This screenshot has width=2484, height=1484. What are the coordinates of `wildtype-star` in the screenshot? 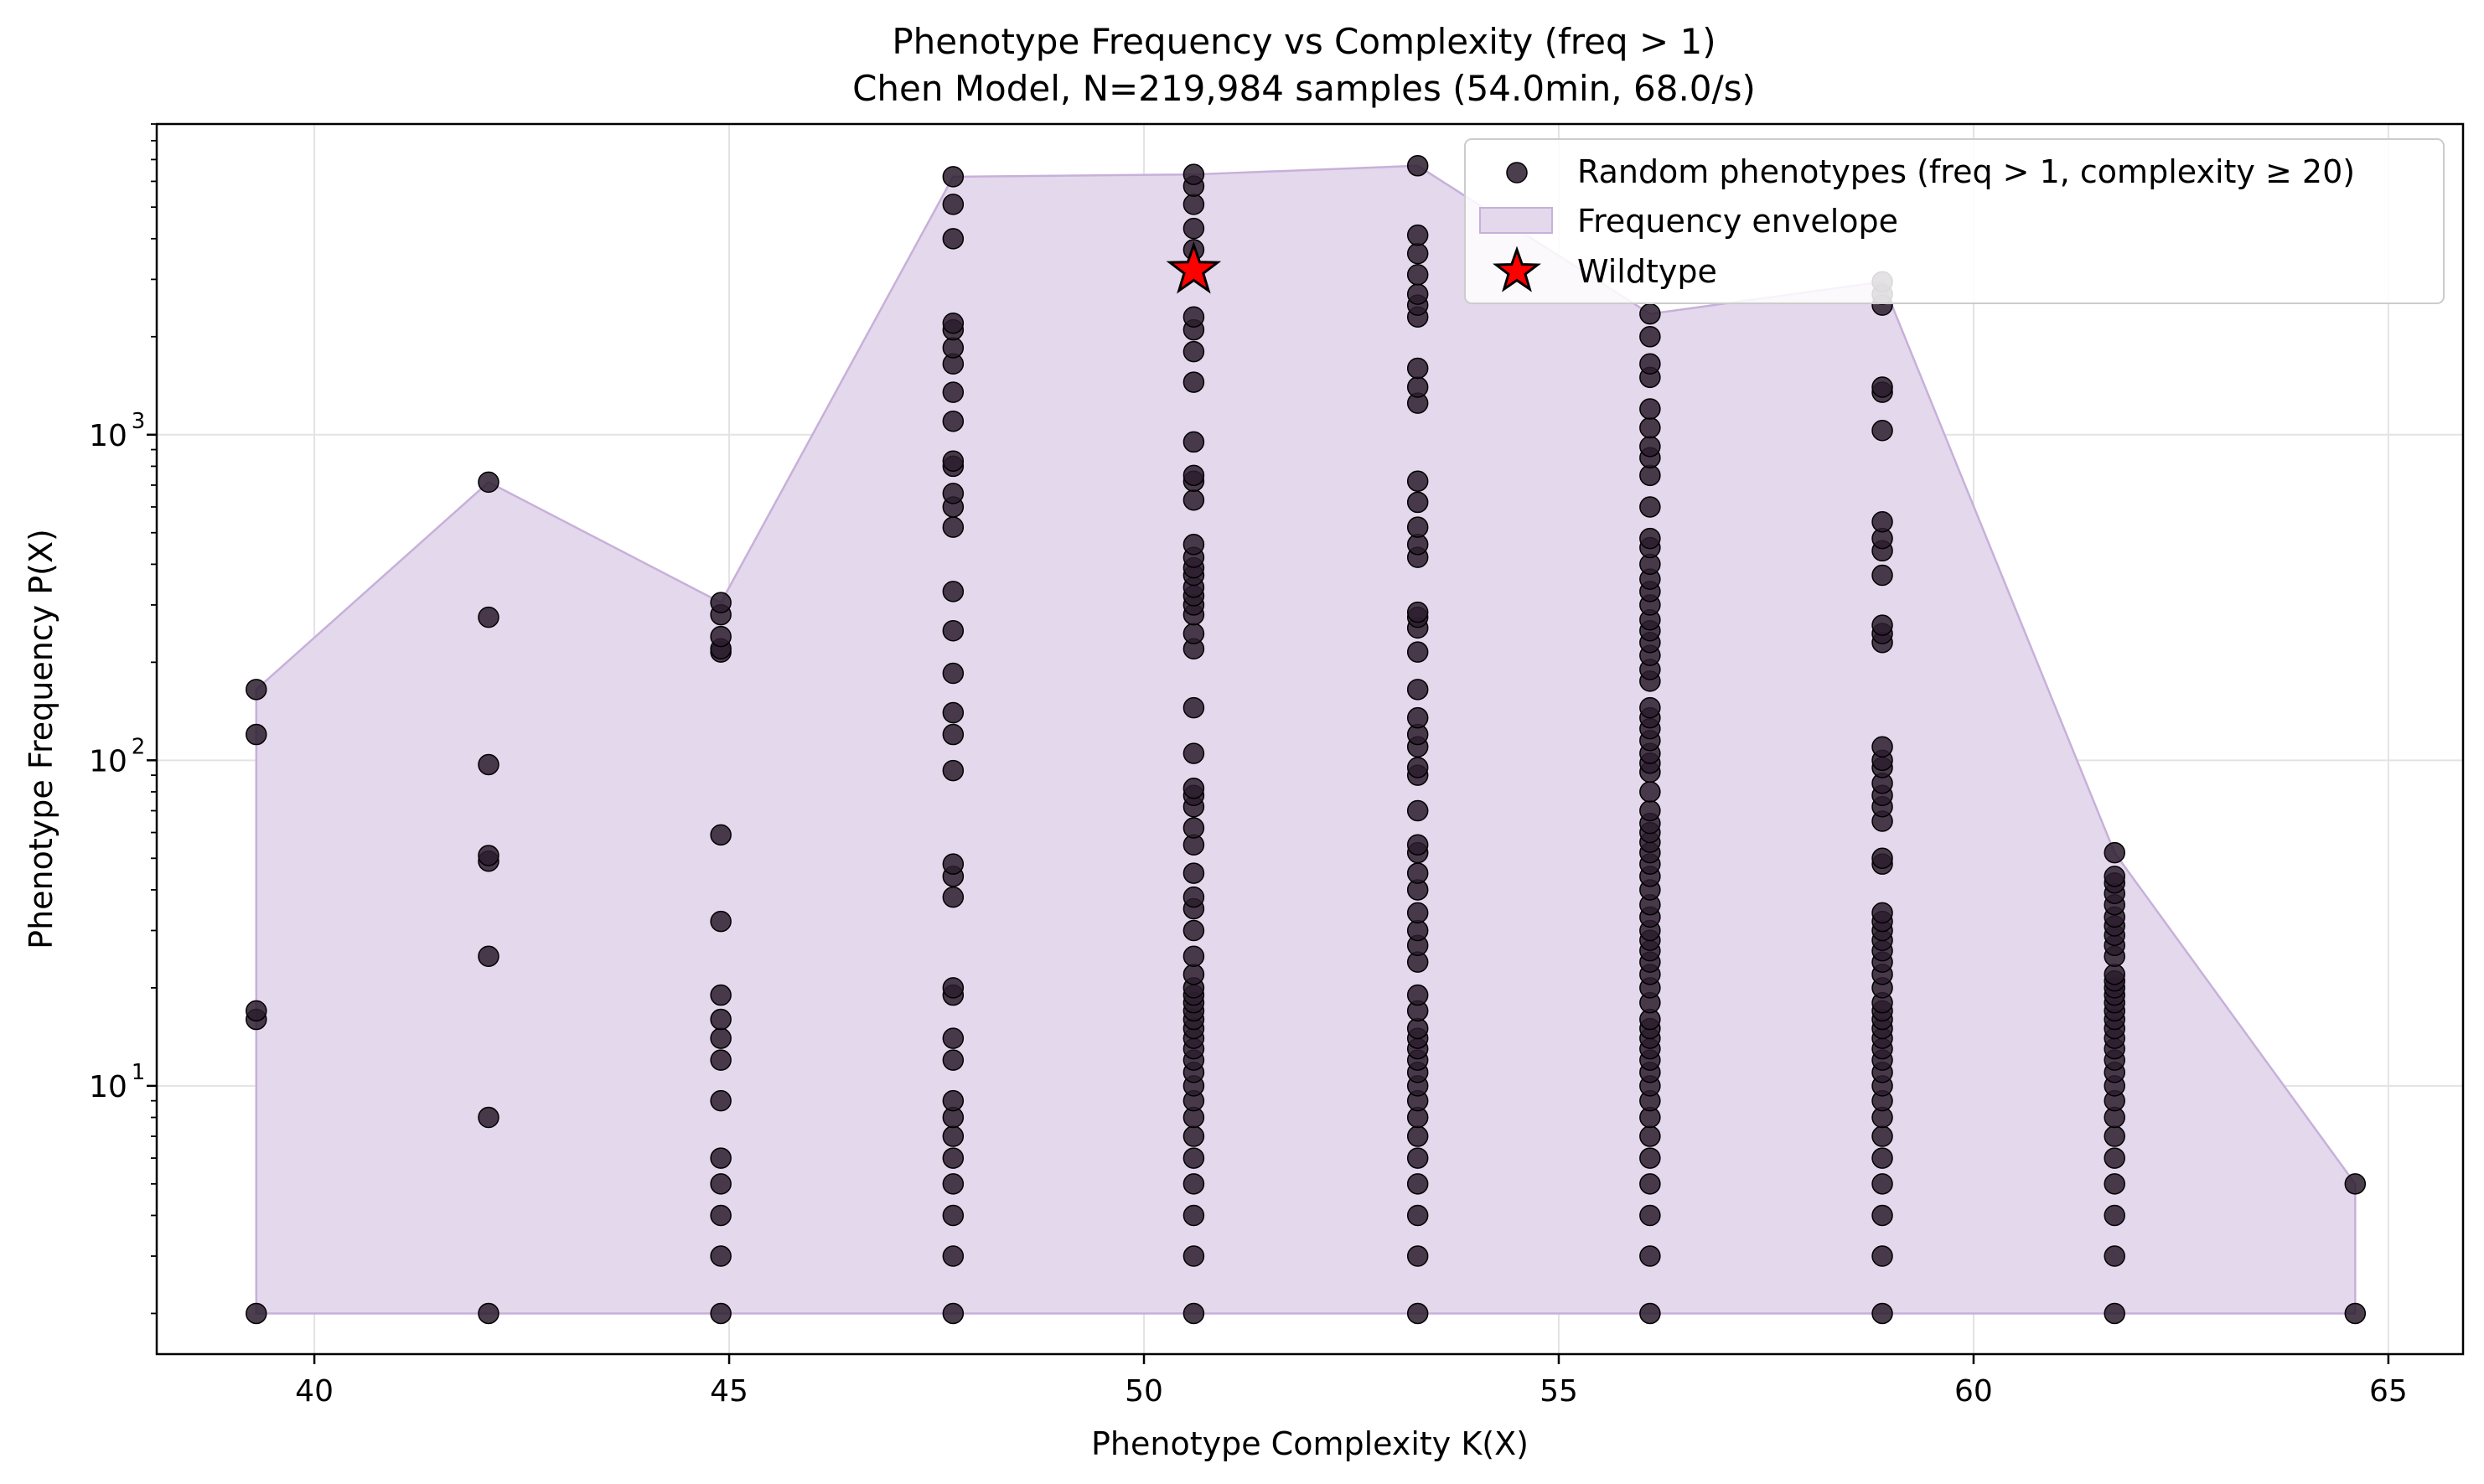 It's located at (1194, 267).